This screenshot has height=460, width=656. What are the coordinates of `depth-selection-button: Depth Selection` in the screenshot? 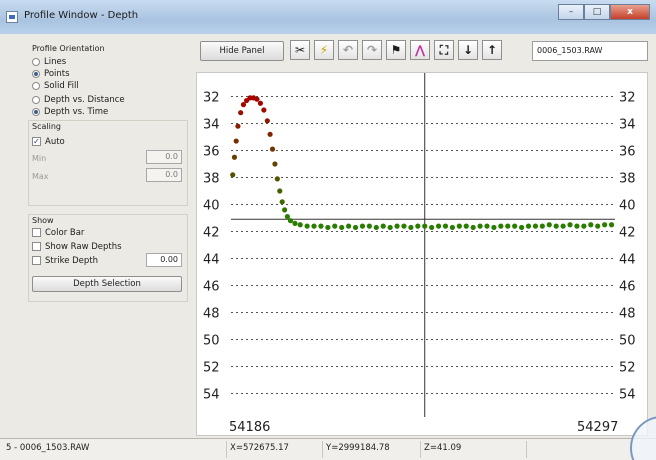 It's located at (107, 284).